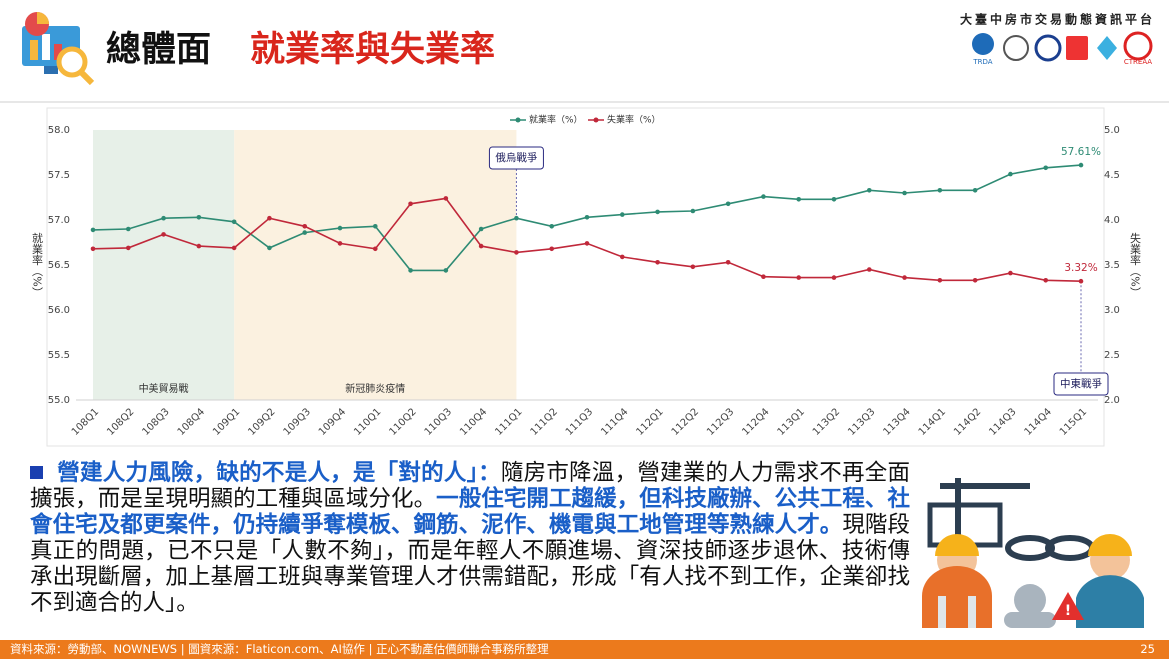 This screenshot has height=659, width=1169. I want to click on y-tick-label: 57.5, so click(59, 175).